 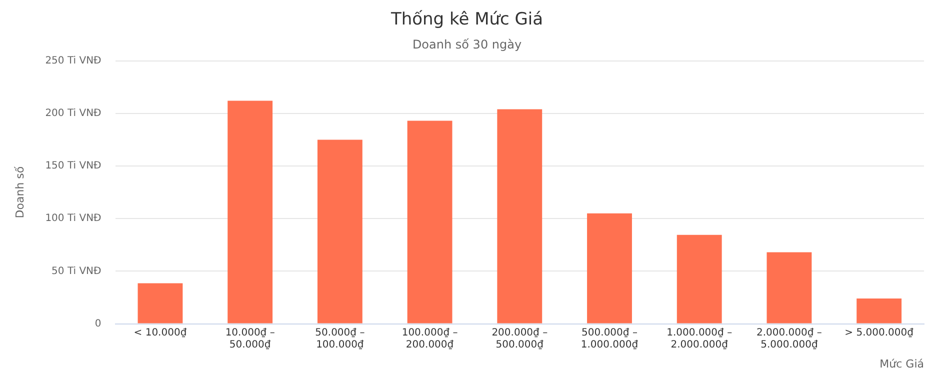 What do you see at coordinates (467, 45) in the screenshot?
I see `chart-subtitle: Doanh số 30 ngày` at bounding box center [467, 45].